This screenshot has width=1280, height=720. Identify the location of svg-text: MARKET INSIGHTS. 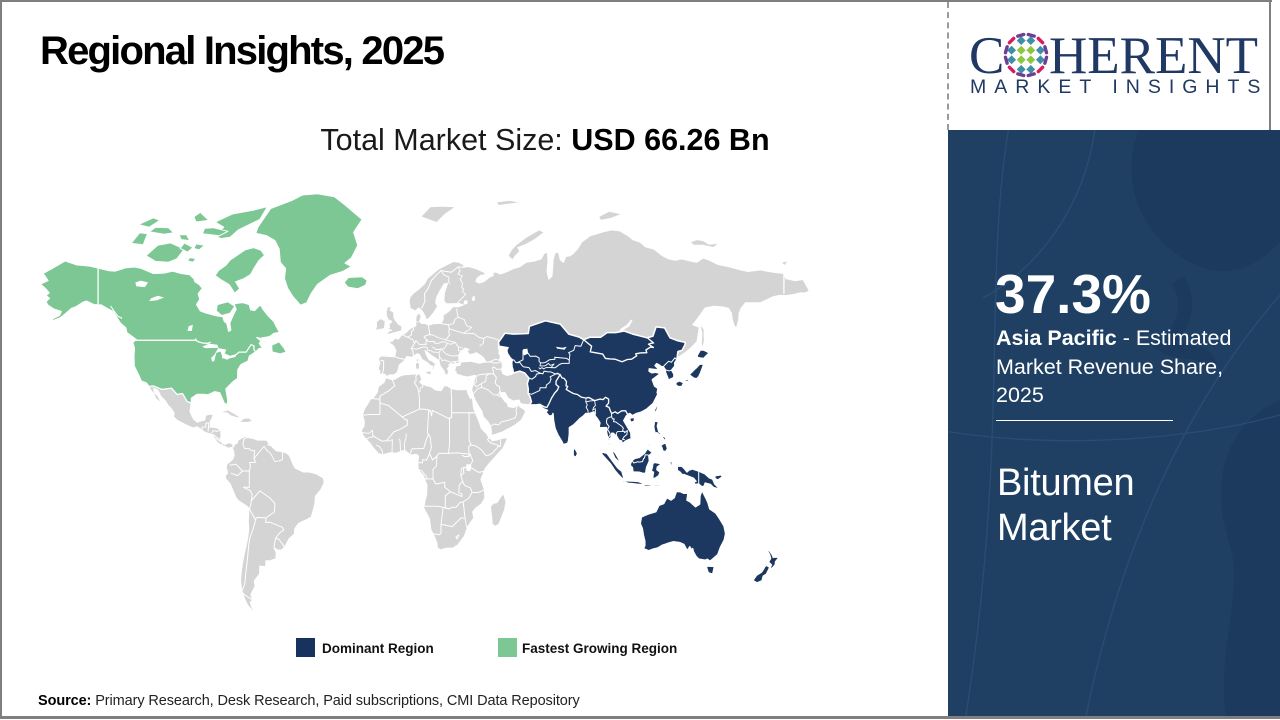
(1119, 87).